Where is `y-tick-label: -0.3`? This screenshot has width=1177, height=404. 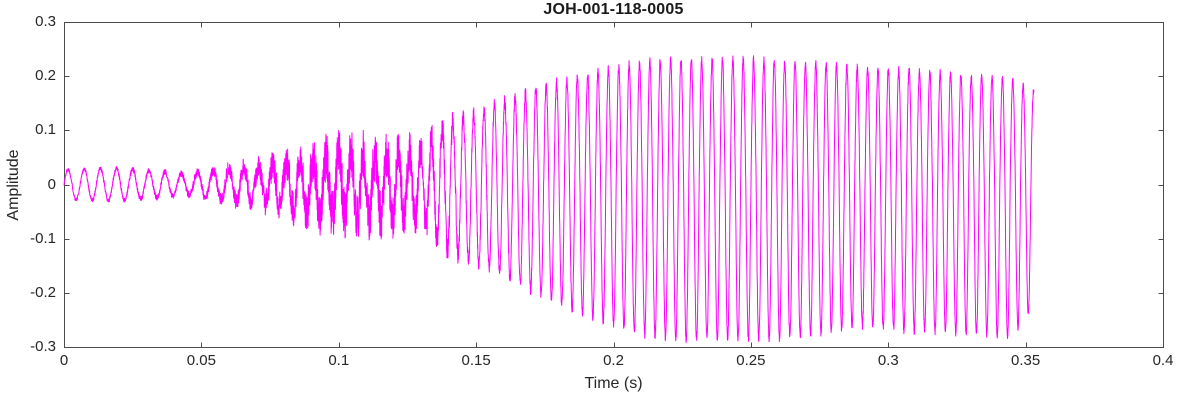
y-tick-label: -0.3 is located at coordinates (43, 346).